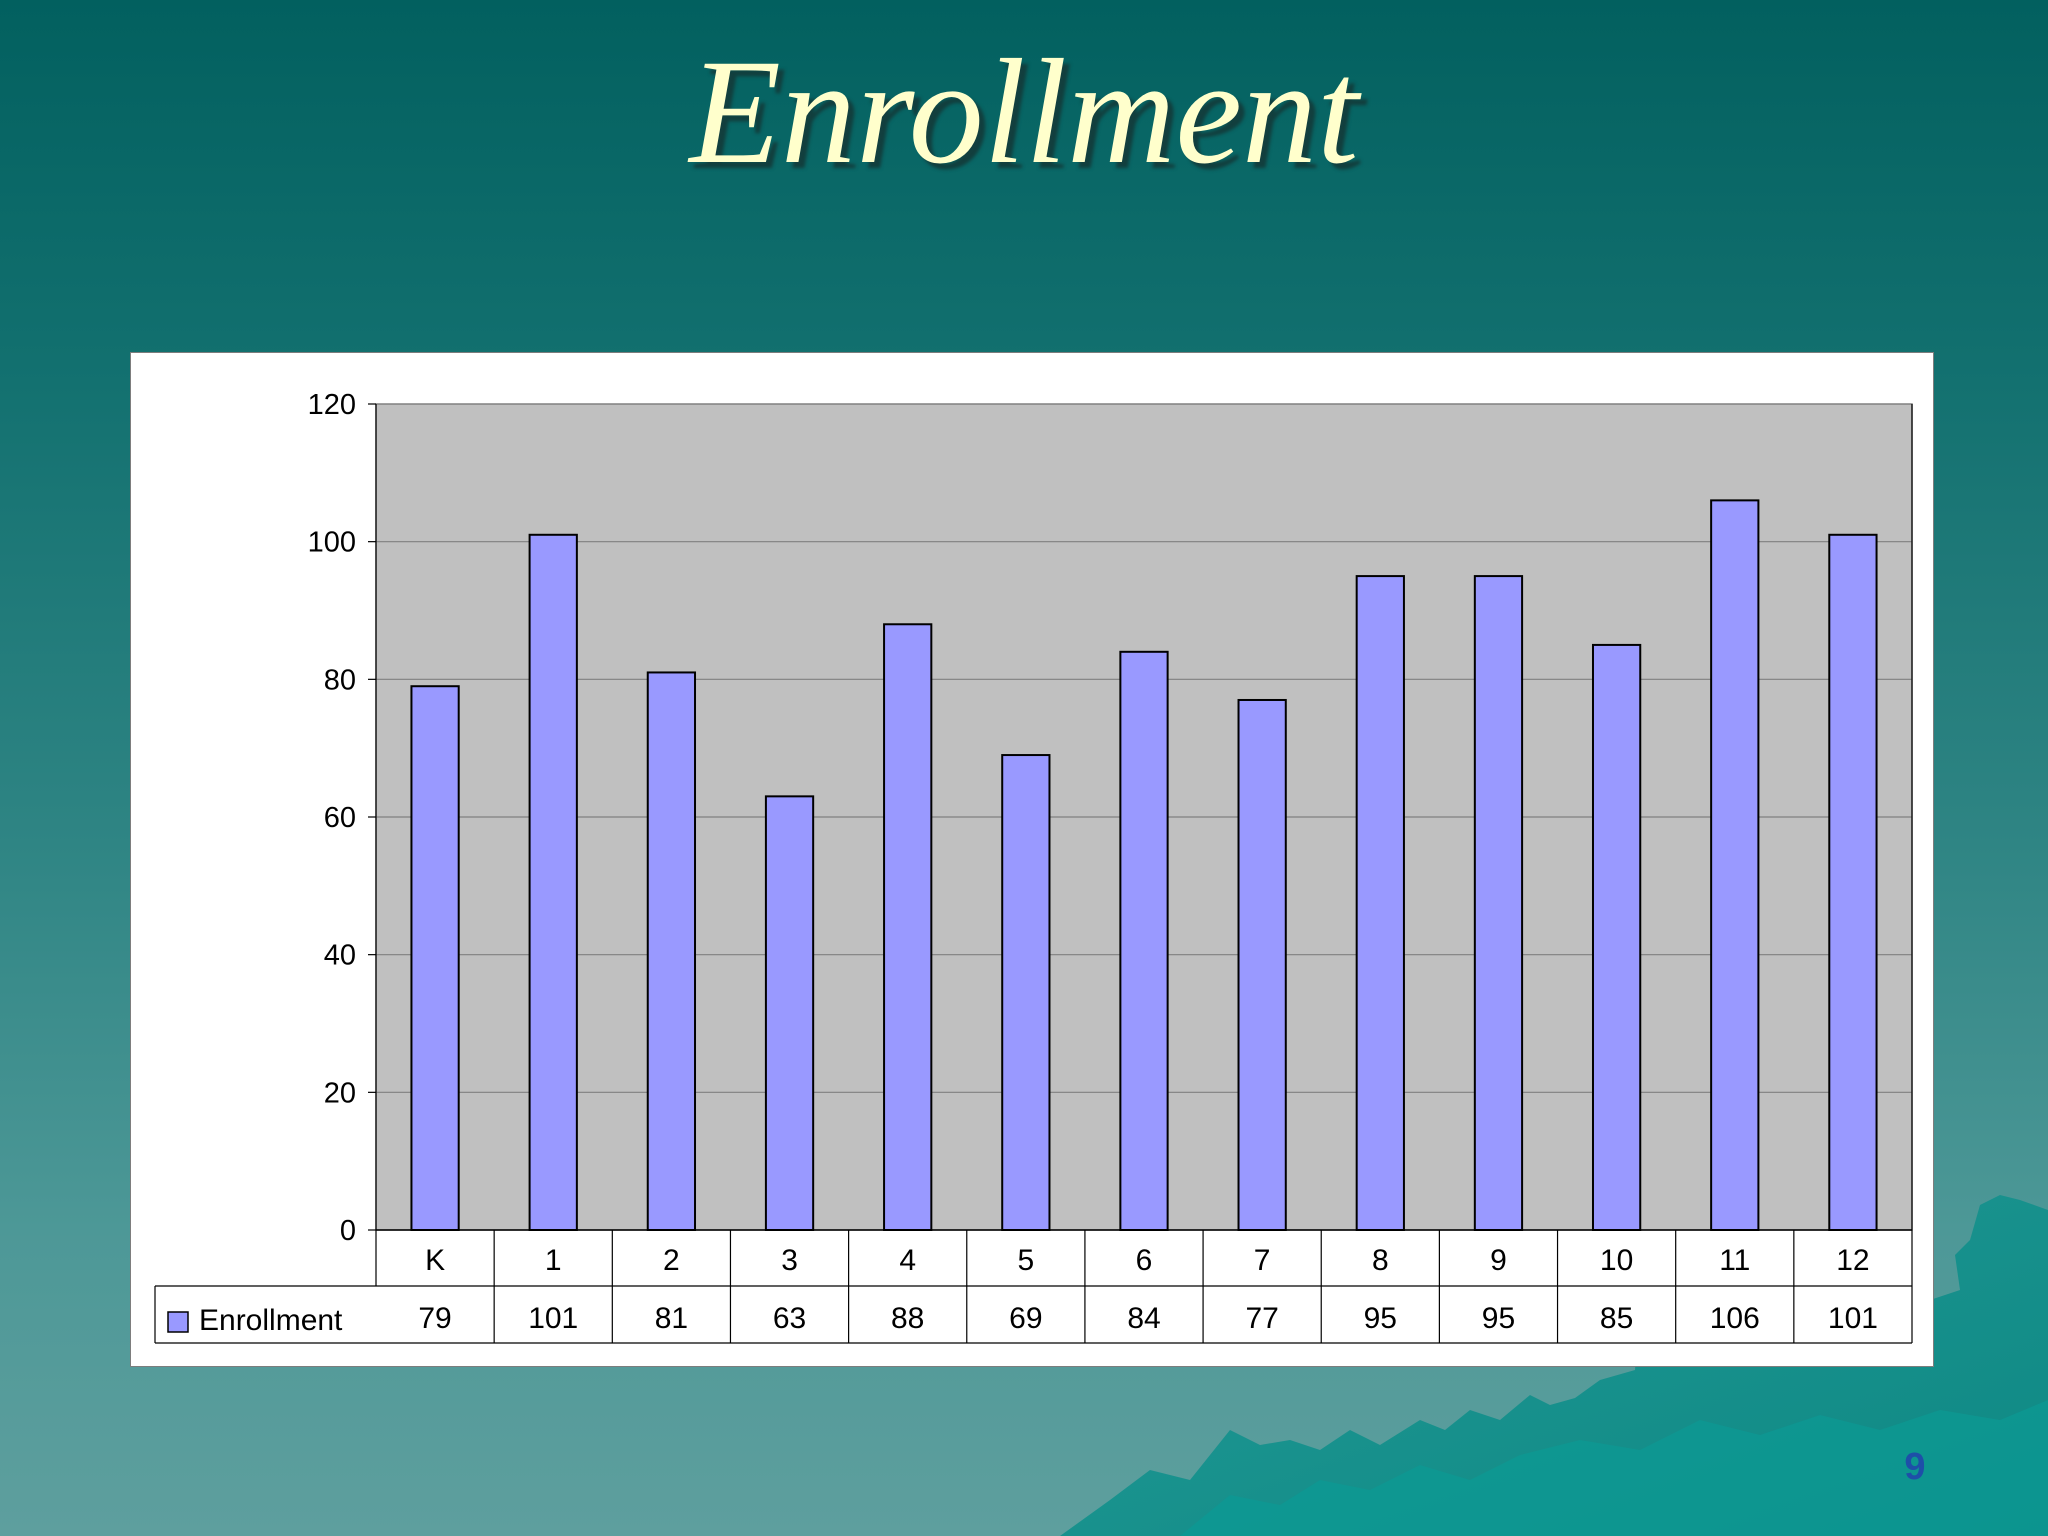  I want to click on x-category-label: 1, so click(553, 1260).